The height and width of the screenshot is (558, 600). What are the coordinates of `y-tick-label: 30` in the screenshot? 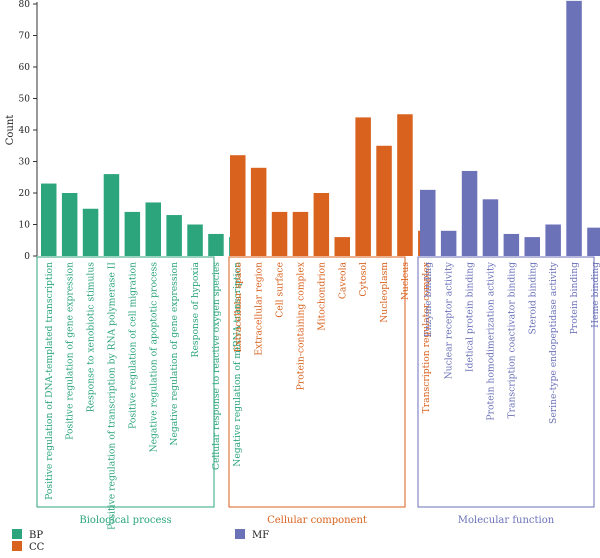 It's located at (25, 163).